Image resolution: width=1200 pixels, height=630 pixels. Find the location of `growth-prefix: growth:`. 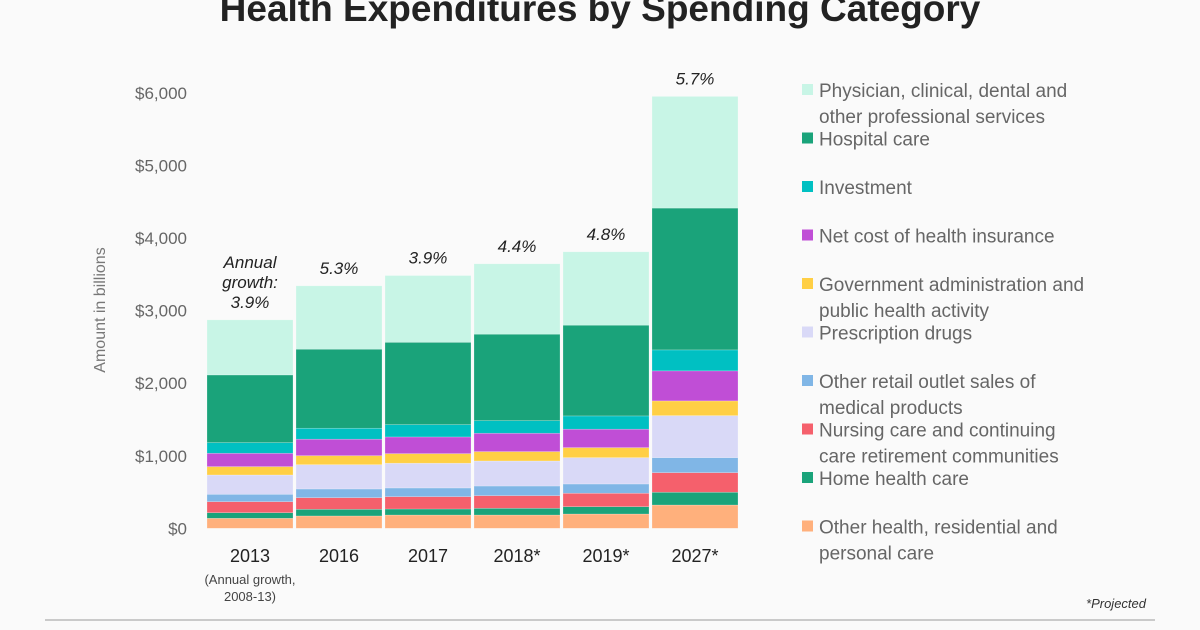

growth-prefix: growth: is located at coordinates (250, 282).